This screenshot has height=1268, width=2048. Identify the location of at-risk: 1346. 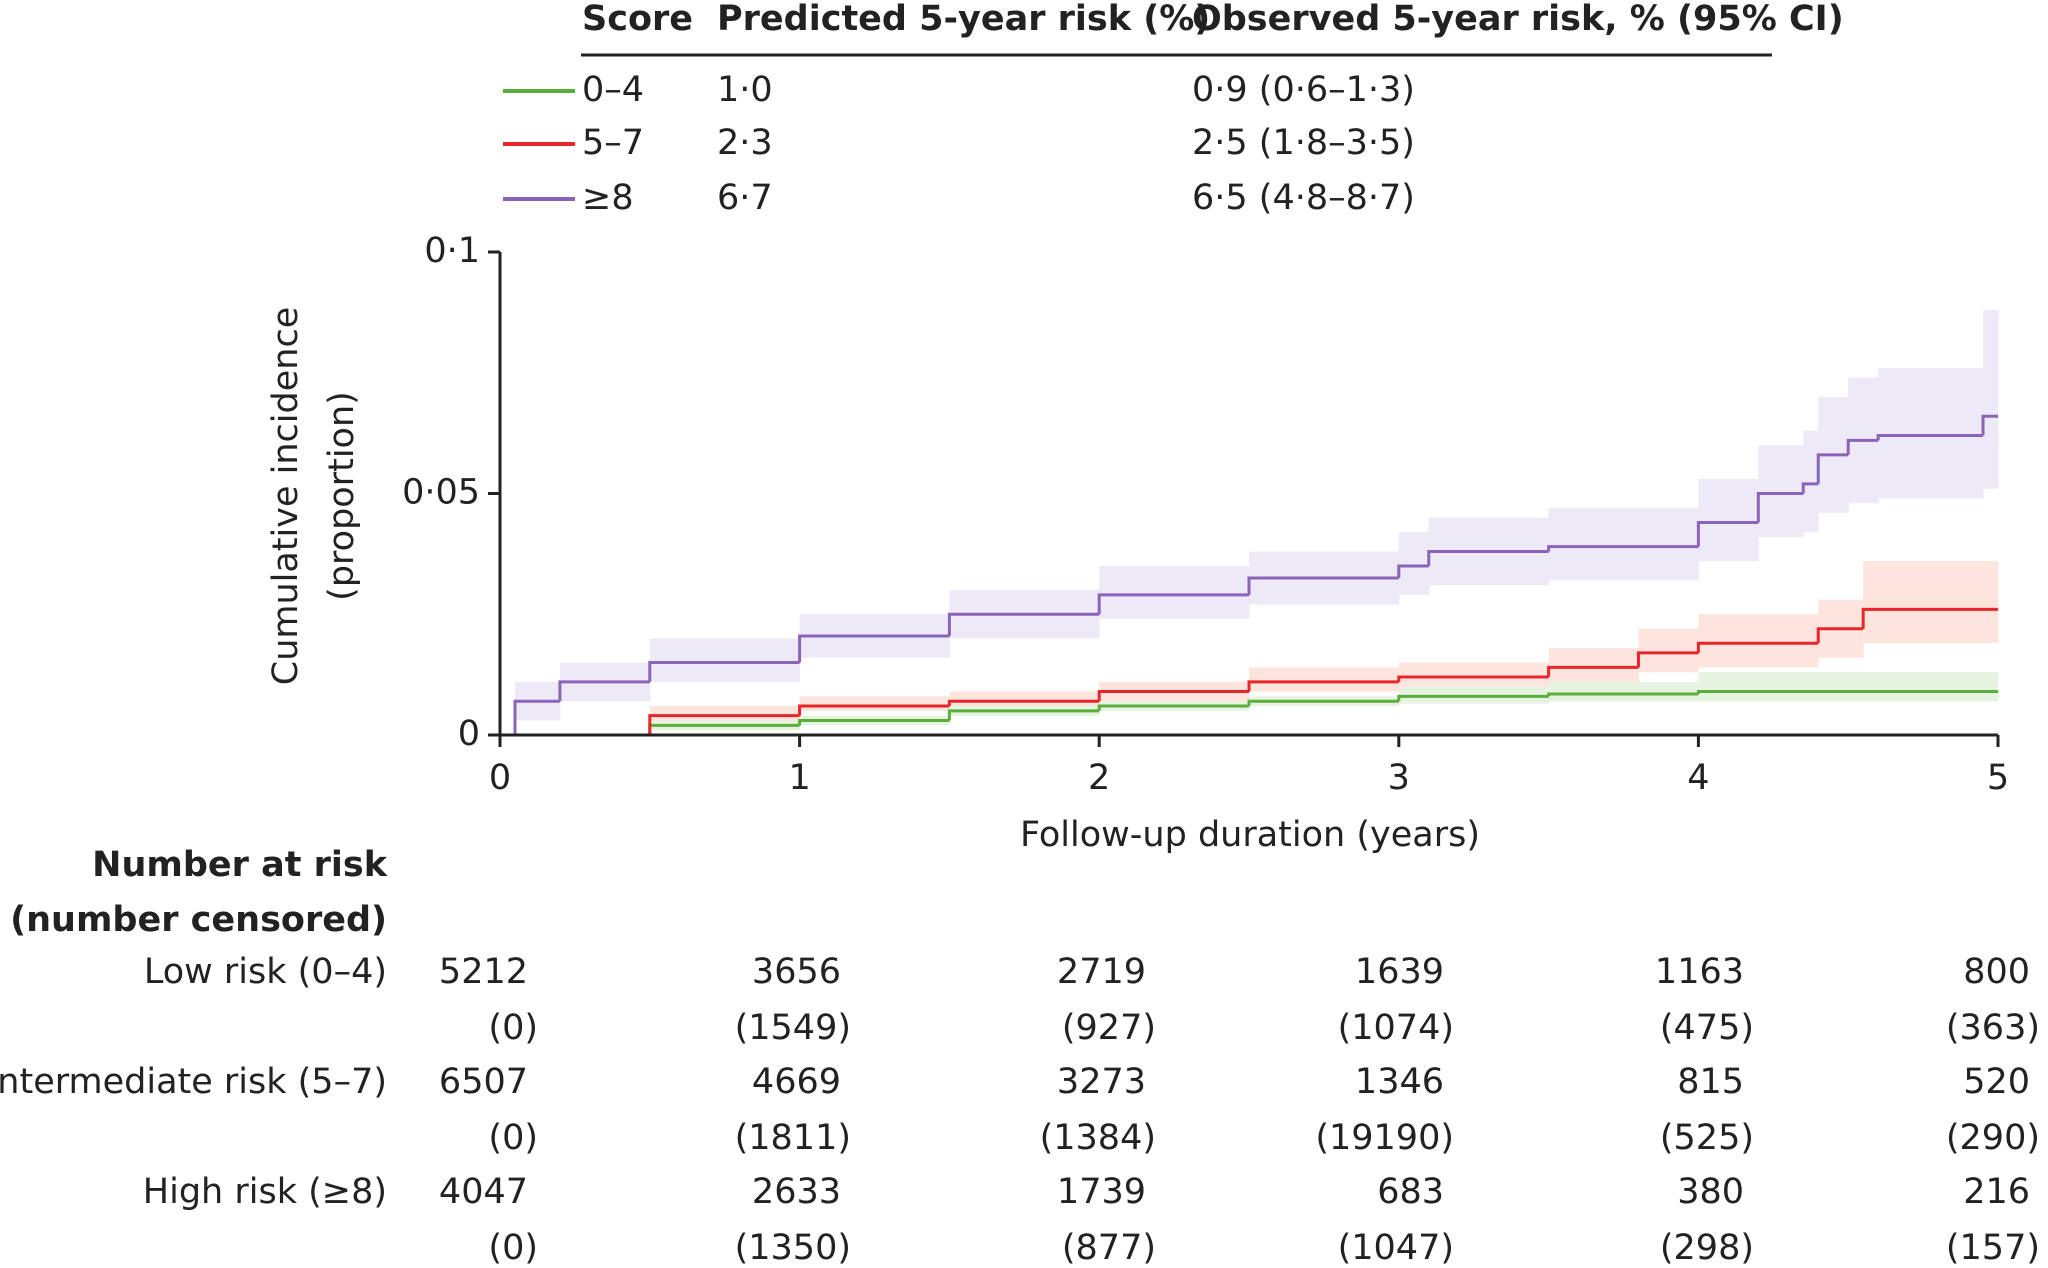
(1399, 1082).